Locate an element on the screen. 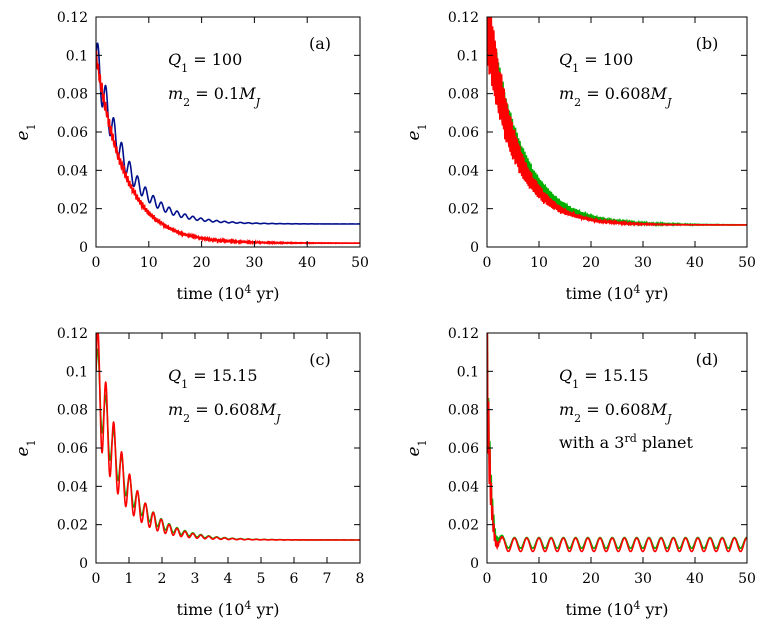  series-line-planet-1-blue- is located at coordinates (228, 133).